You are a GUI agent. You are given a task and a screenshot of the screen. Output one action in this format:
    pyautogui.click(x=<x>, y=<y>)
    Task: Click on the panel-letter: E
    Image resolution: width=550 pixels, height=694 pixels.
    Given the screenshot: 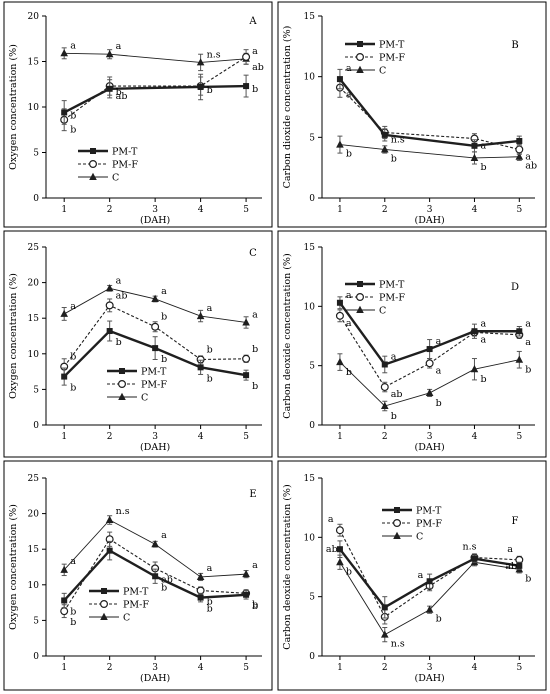 What is the action you would take?
    pyautogui.click(x=252, y=494)
    